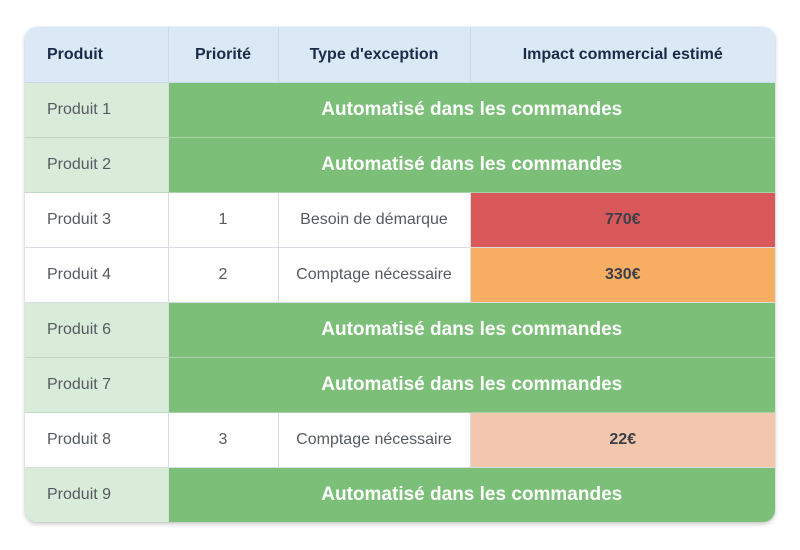  Describe the element at coordinates (97, 275) in the screenshot. I see `product-cell: Produit 4` at that location.